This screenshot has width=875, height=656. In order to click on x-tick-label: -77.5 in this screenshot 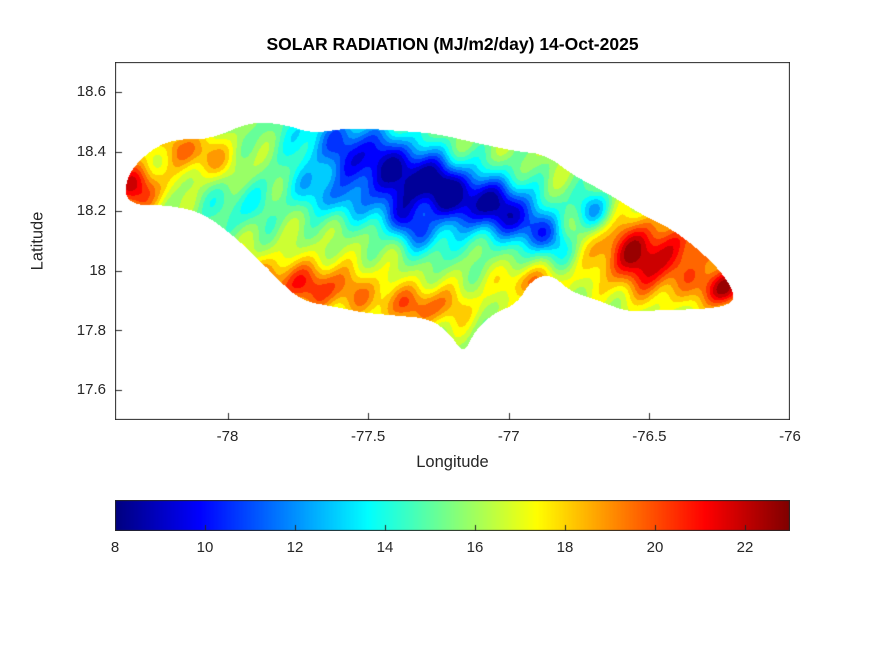, I will do `click(368, 436)`.